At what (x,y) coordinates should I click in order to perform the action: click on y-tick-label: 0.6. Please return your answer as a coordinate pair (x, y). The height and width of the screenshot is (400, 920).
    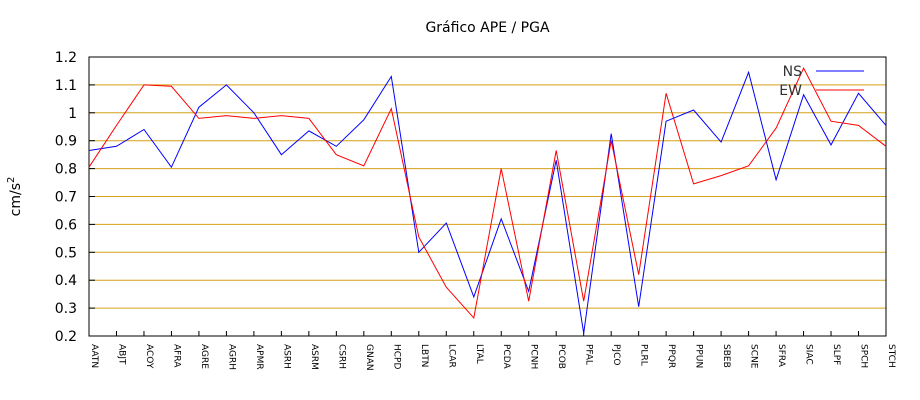
    Looking at the image, I should click on (66, 225).